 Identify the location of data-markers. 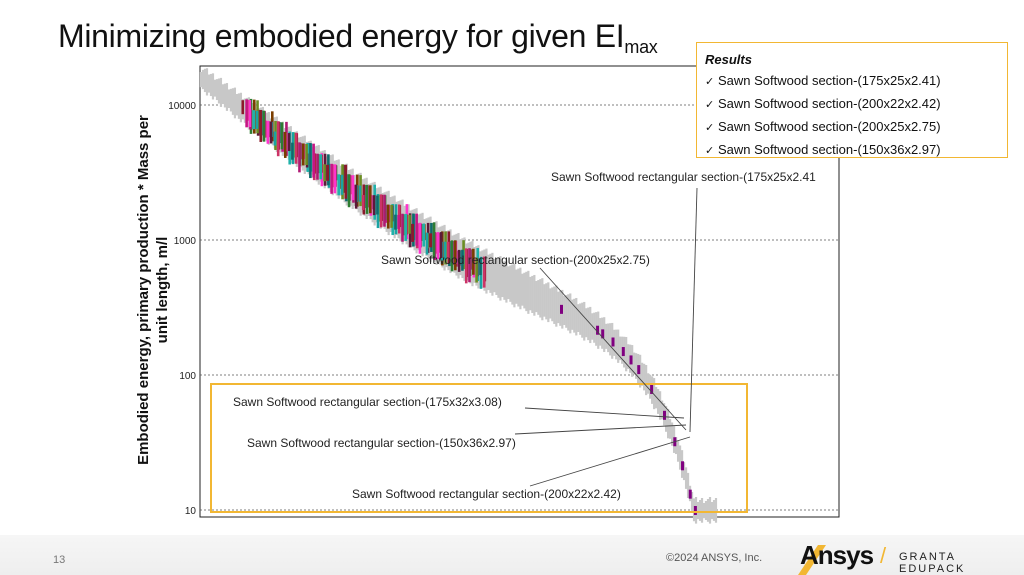
(364, 193).